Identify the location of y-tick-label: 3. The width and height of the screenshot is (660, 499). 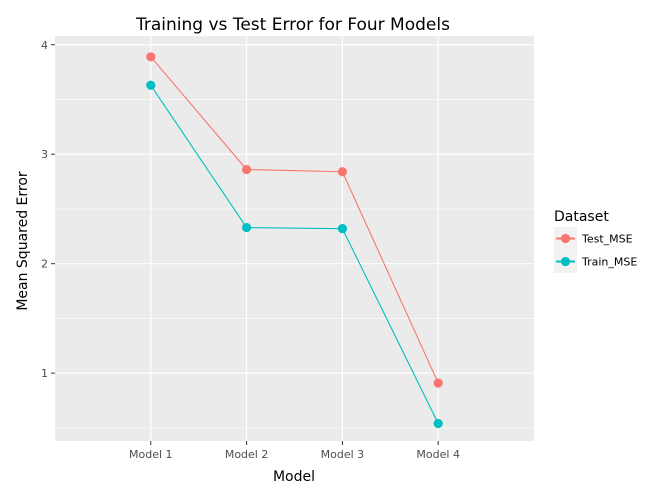
(44, 154).